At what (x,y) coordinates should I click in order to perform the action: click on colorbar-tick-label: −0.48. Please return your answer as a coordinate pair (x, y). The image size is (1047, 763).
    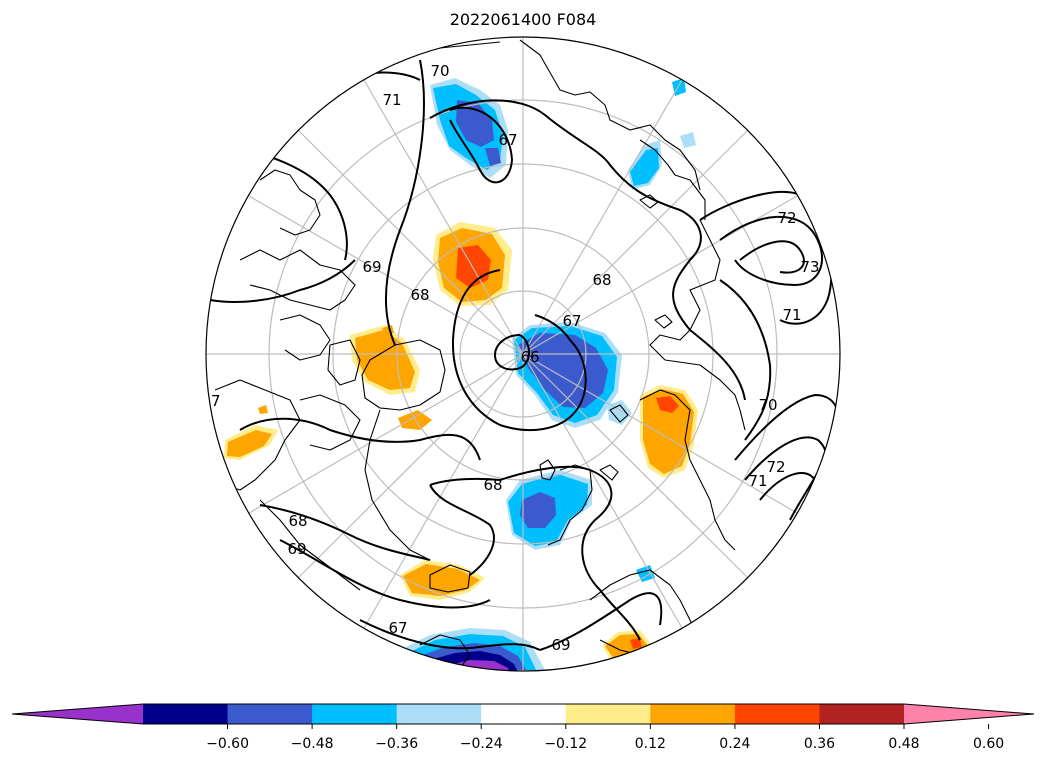
    Looking at the image, I should click on (312, 744).